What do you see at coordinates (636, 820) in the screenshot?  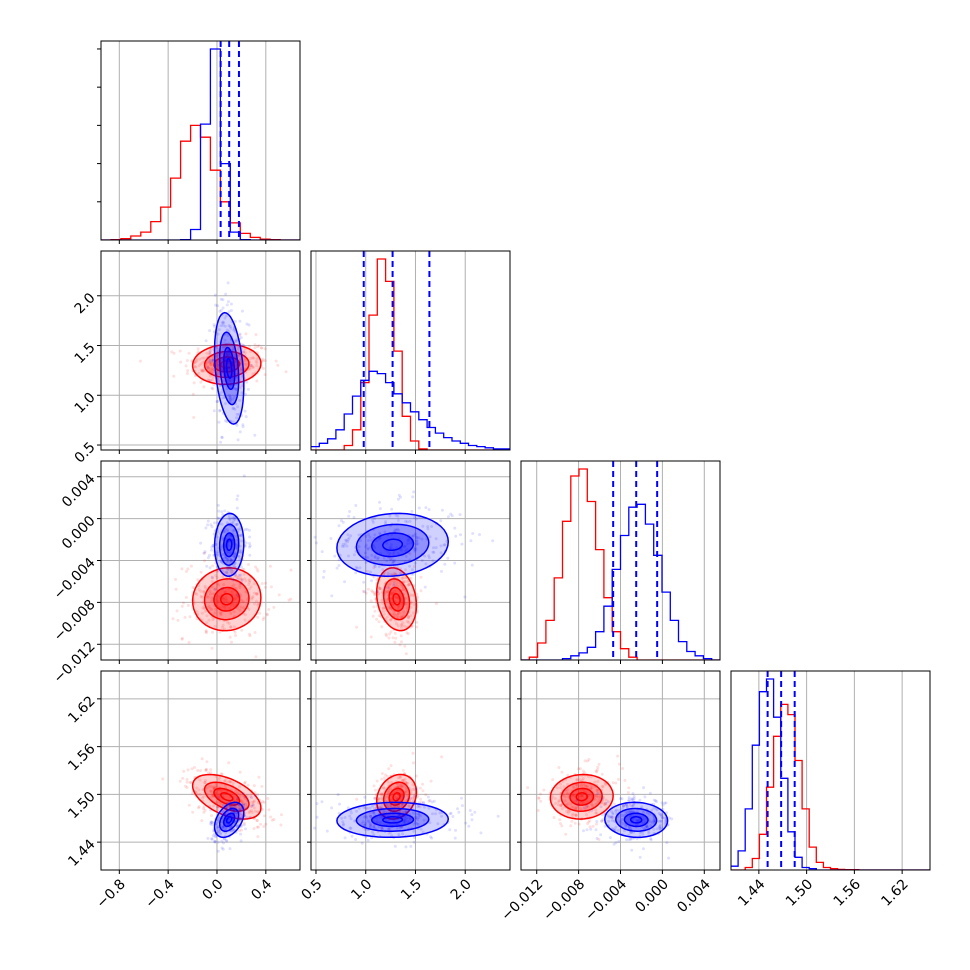 I see `contour-blue` at bounding box center [636, 820].